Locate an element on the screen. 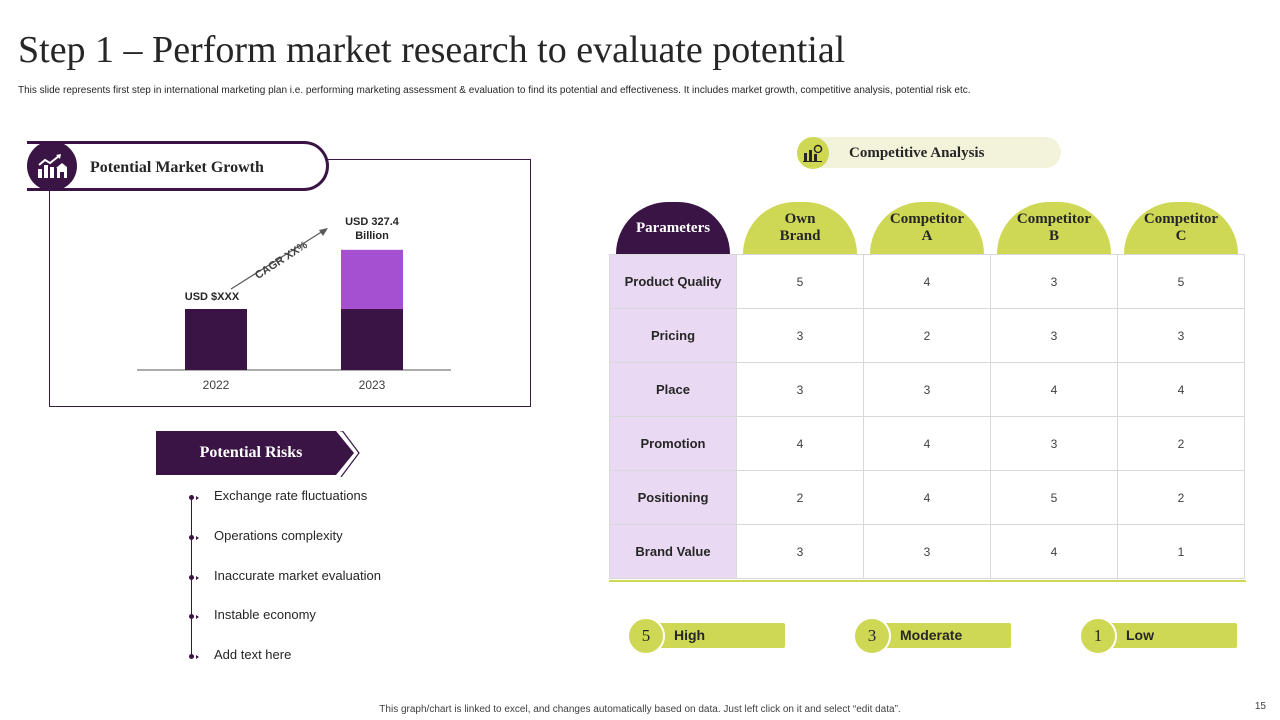 This screenshot has height=720, width=1280. column-header-own-brand: Own Brand is located at coordinates (800, 228).